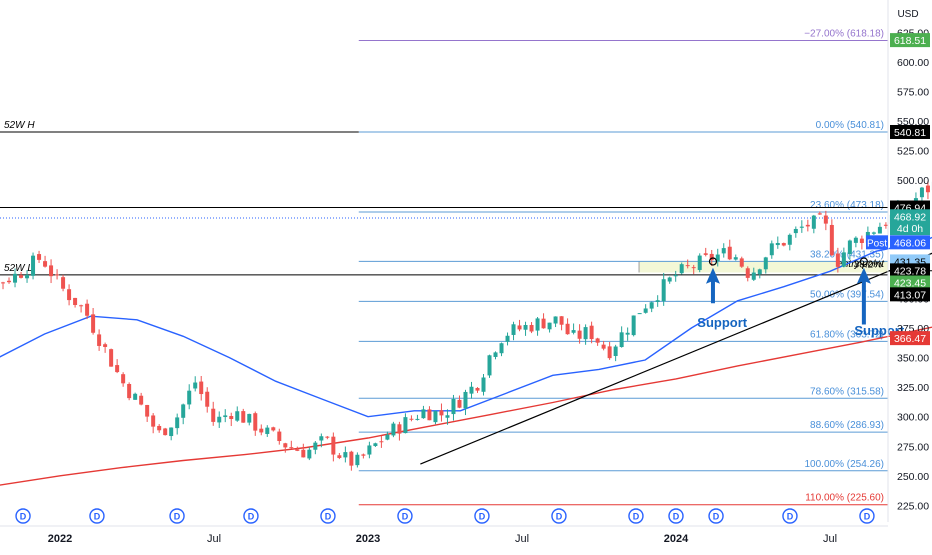 The height and width of the screenshot is (555, 932). I want to click on high-52w-label: 52W H, so click(19, 125).